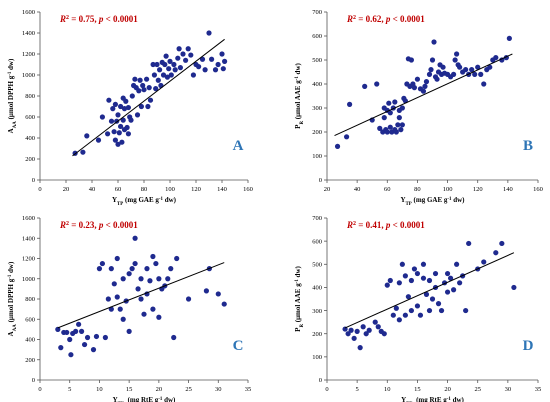  What do you see at coordinates (28, 218) in the screenshot?
I see `y-tick-label: 1600` at bounding box center [28, 218].